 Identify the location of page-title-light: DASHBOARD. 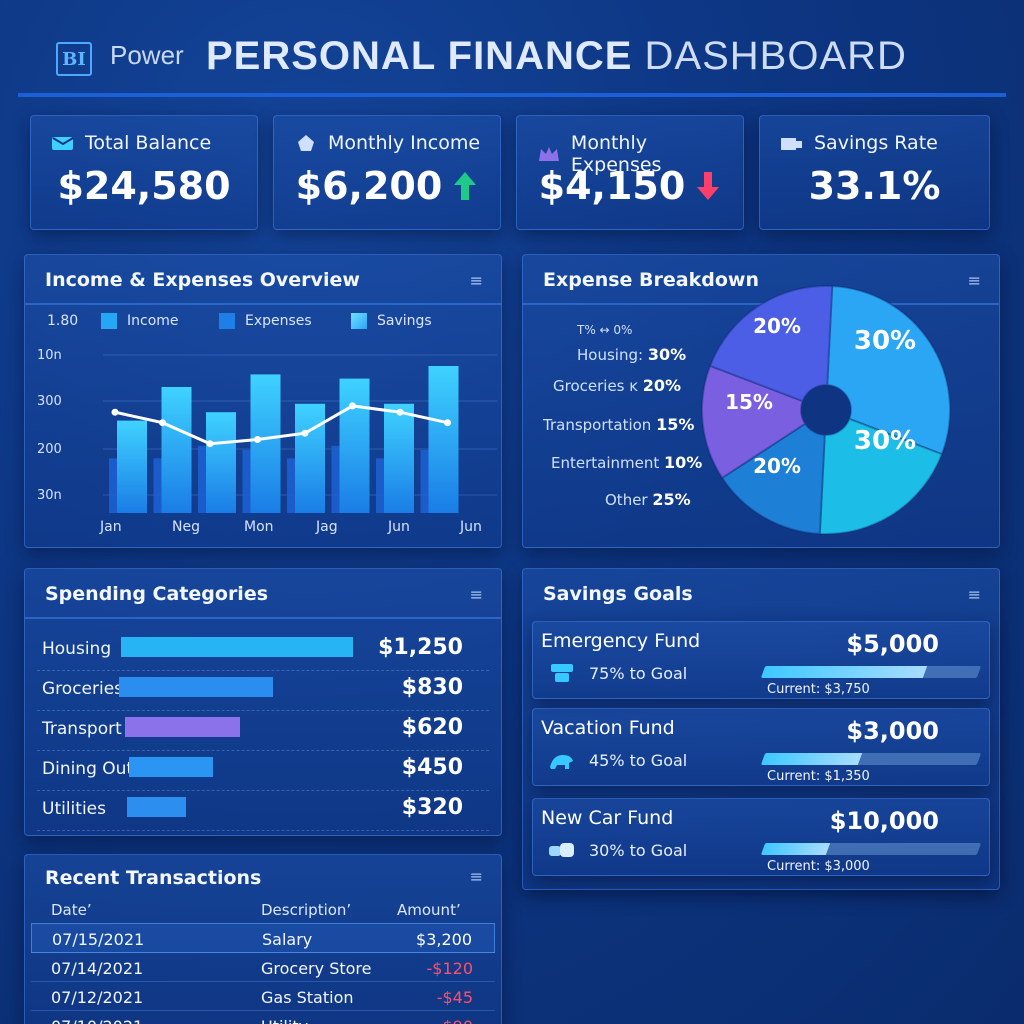
(775, 56).